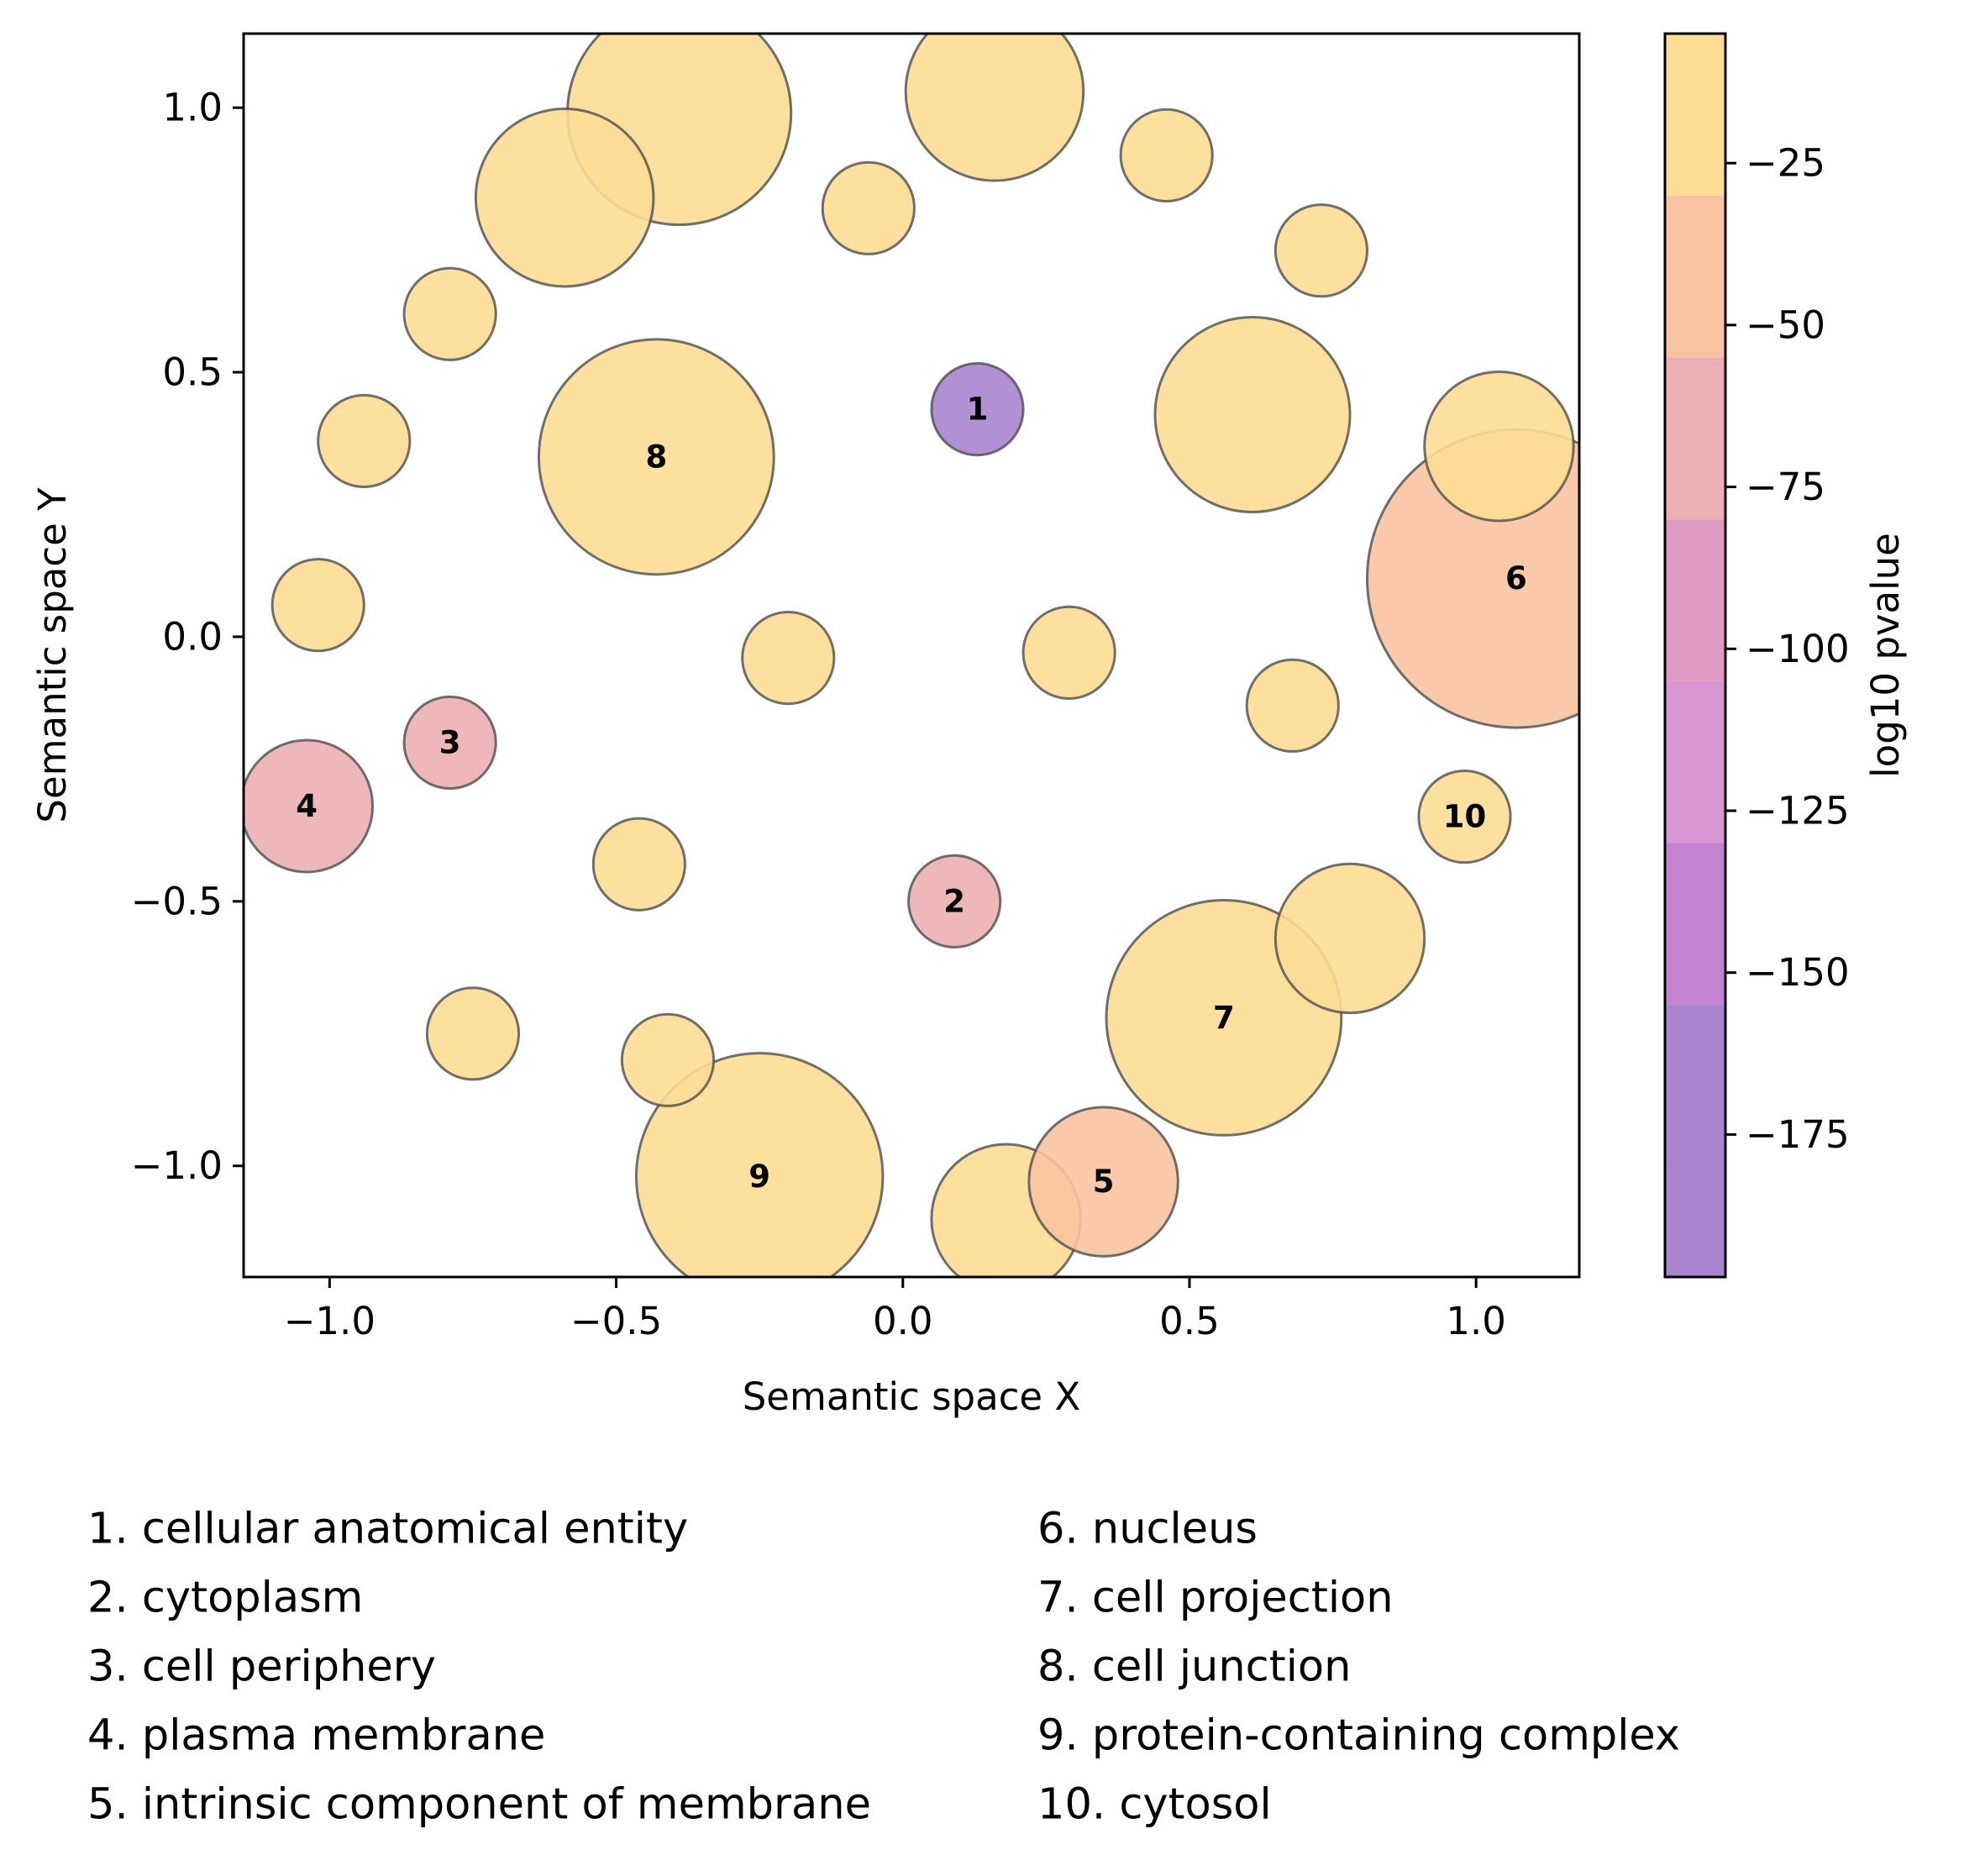 The height and width of the screenshot is (1876, 1964). I want to click on colorbar-tick-label: −150, so click(1798, 973).